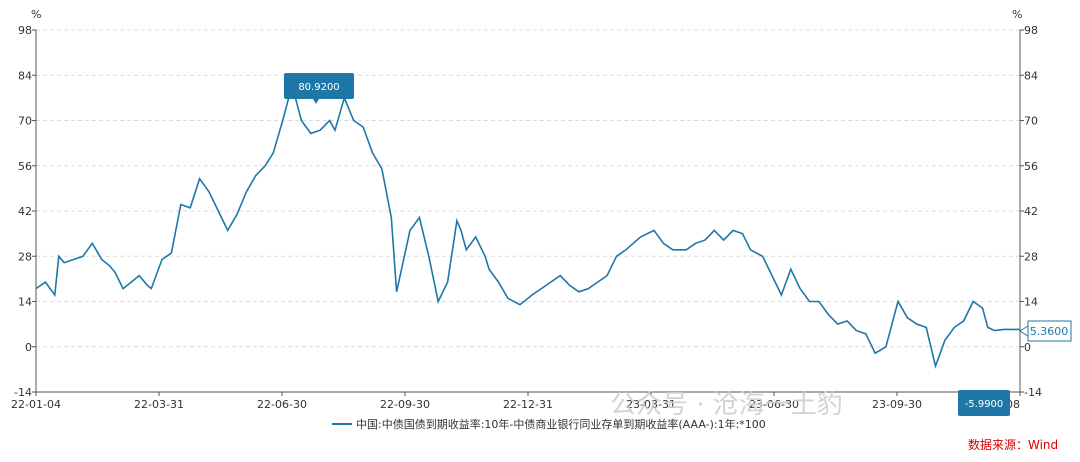  What do you see at coordinates (1049, 331) in the screenshot?
I see `last-value-callout-label: 5.3600` at bounding box center [1049, 331].